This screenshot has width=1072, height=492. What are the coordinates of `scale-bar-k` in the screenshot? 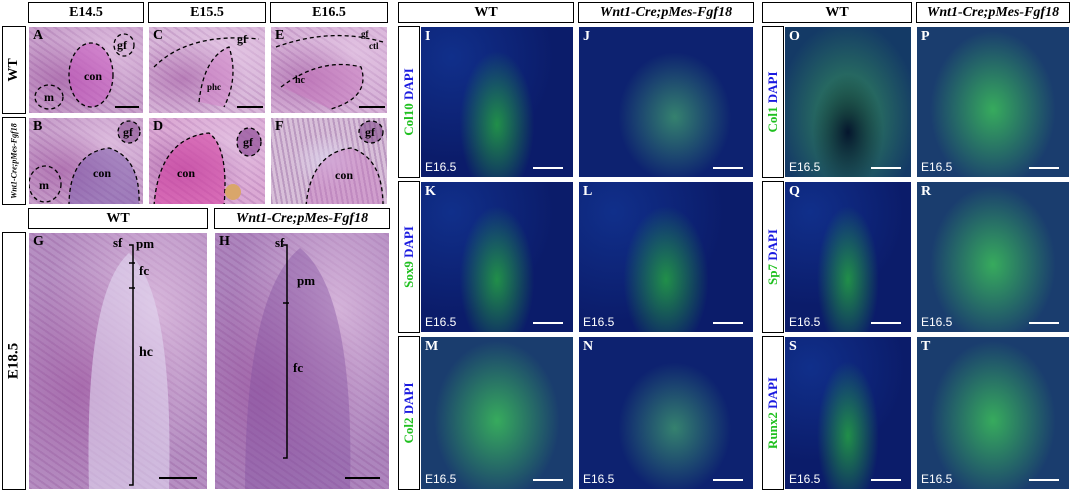 It's located at (548, 323).